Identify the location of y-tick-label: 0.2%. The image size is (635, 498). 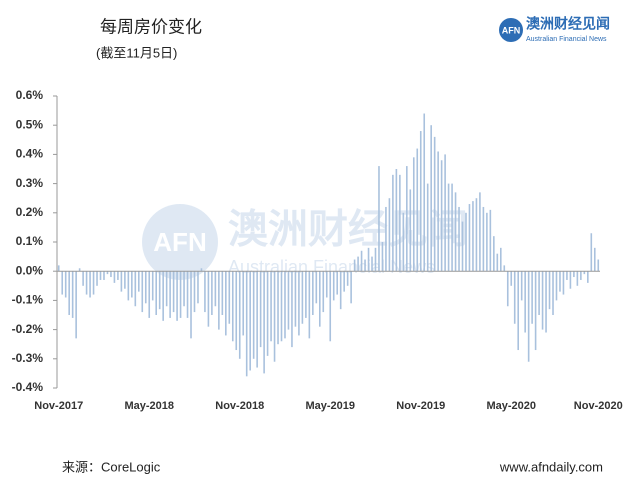
(30, 212).